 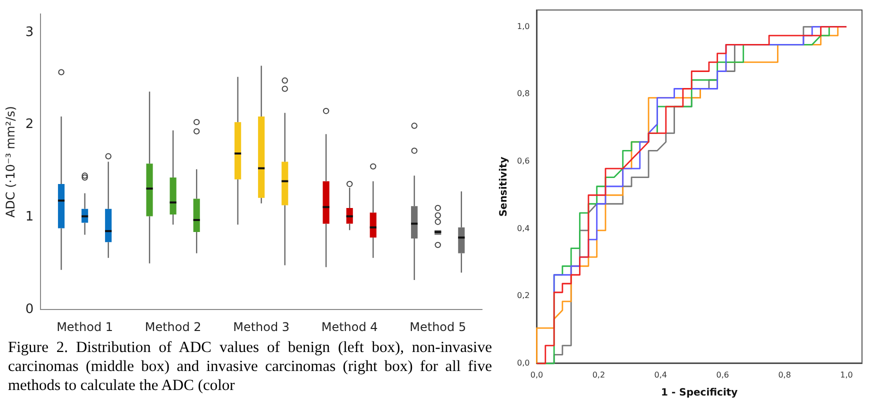 I want to click on x-tick-label: 1,0, so click(x=846, y=375).